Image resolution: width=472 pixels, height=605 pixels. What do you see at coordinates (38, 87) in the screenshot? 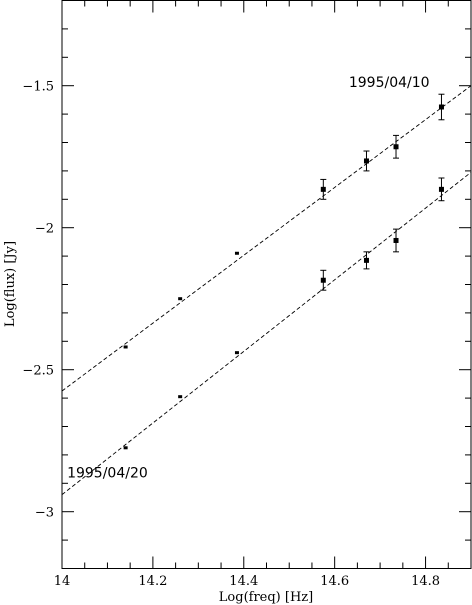
I see `y-tick-label: −1.5` at bounding box center [38, 87].